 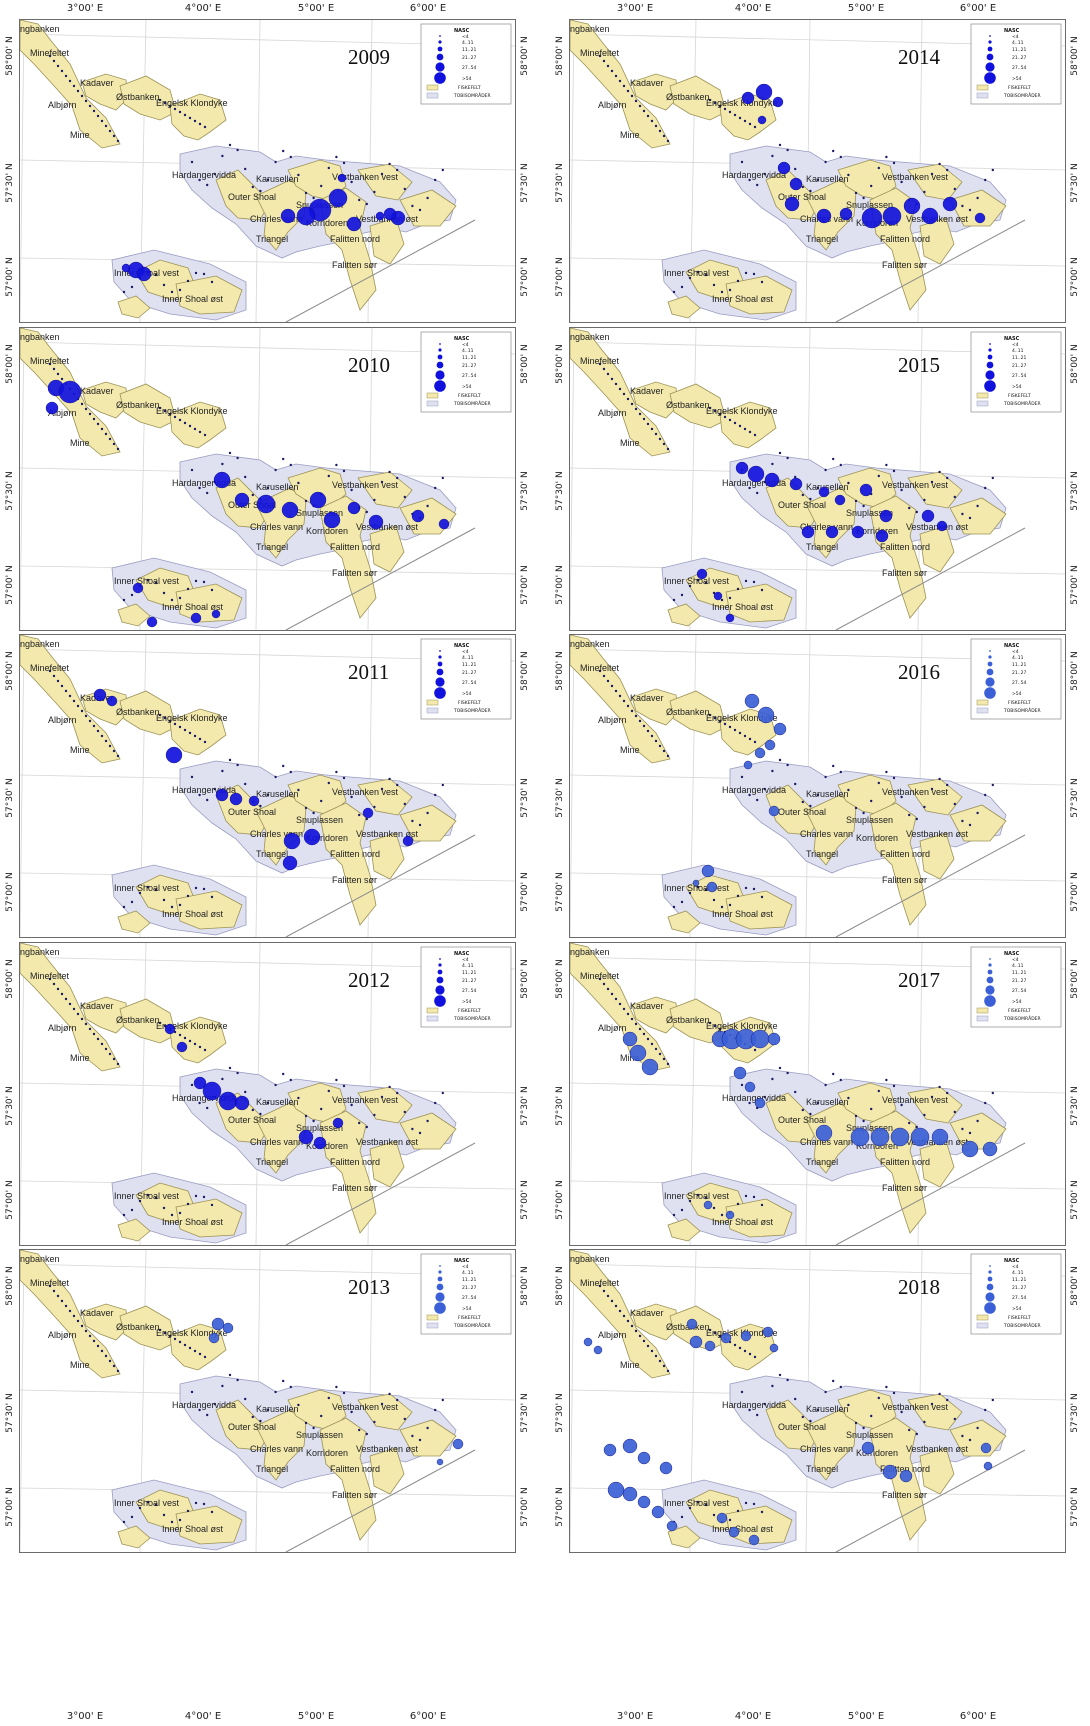 What do you see at coordinates (822, 1469) in the screenshot?
I see `area-label: Triangel` at bounding box center [822, 1469].